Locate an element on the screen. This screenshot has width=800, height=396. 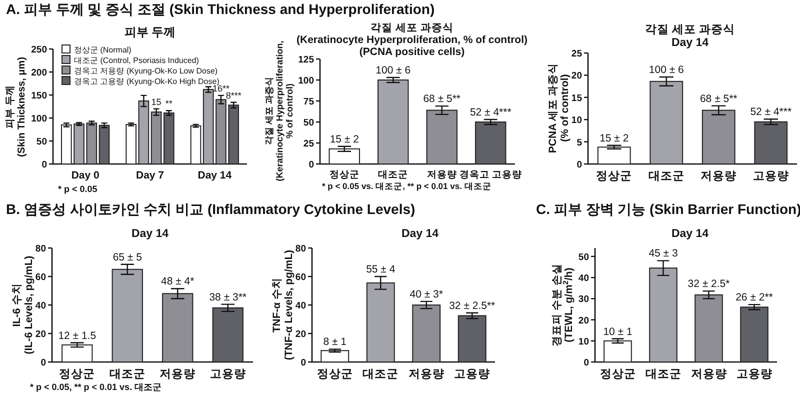
chart-title: 각질 세포 과증식 Day 14 is located at coordinates (690, 36).